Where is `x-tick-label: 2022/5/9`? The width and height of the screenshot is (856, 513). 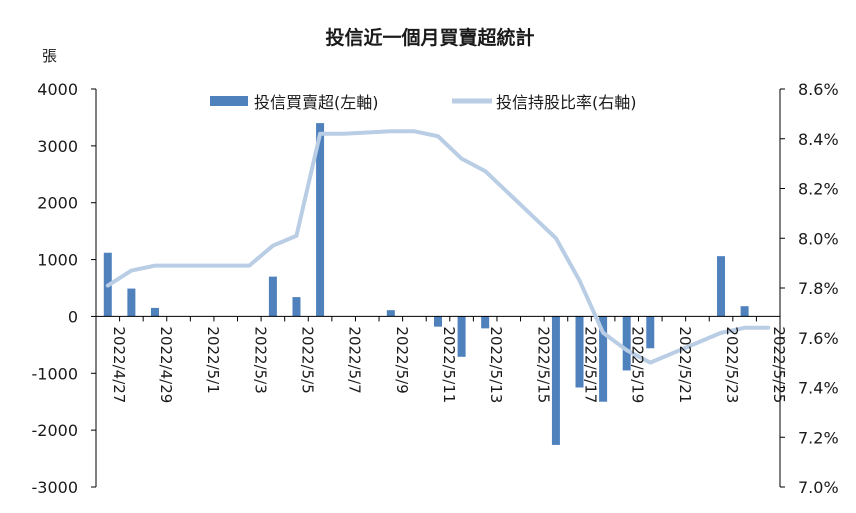 x-tick-label: 2022/5/9 is located at coordinates (402, 359).